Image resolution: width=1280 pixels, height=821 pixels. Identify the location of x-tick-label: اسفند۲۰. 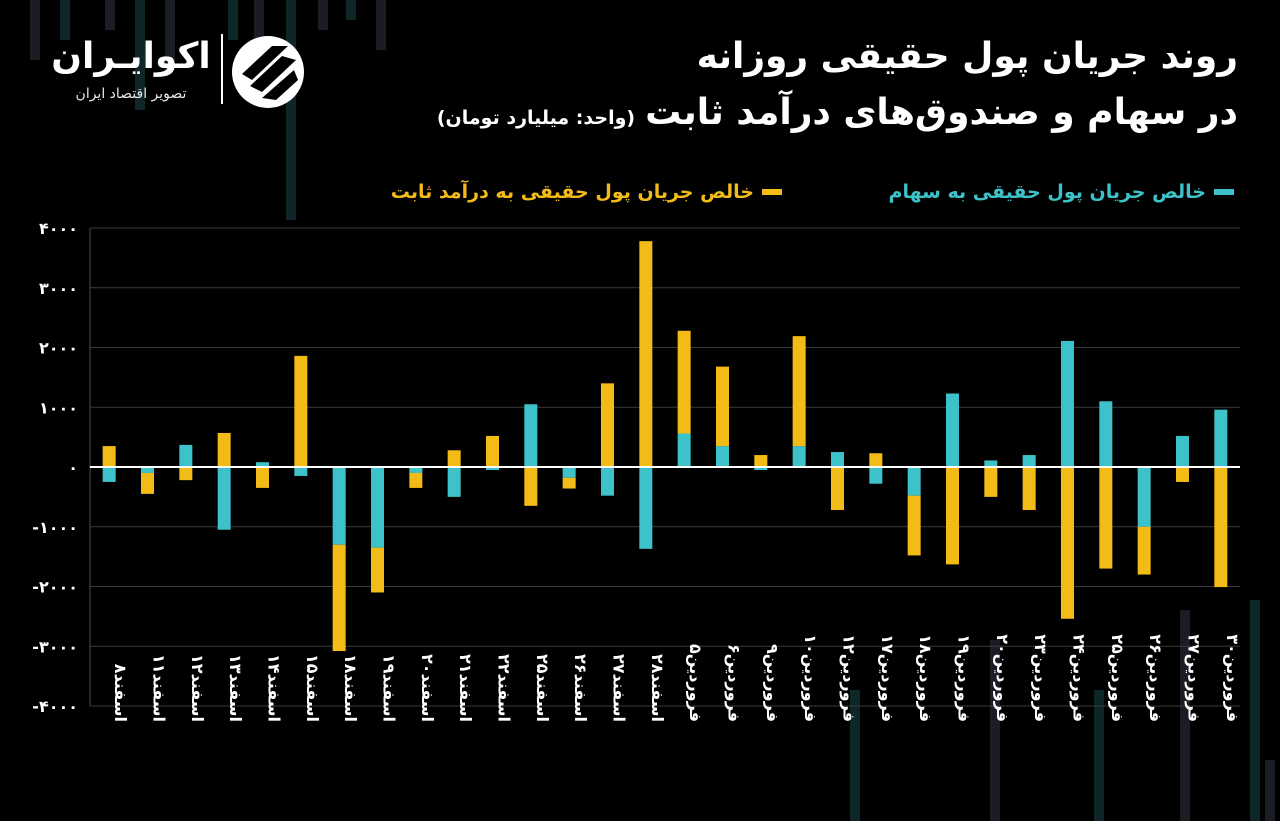
(427, 688).